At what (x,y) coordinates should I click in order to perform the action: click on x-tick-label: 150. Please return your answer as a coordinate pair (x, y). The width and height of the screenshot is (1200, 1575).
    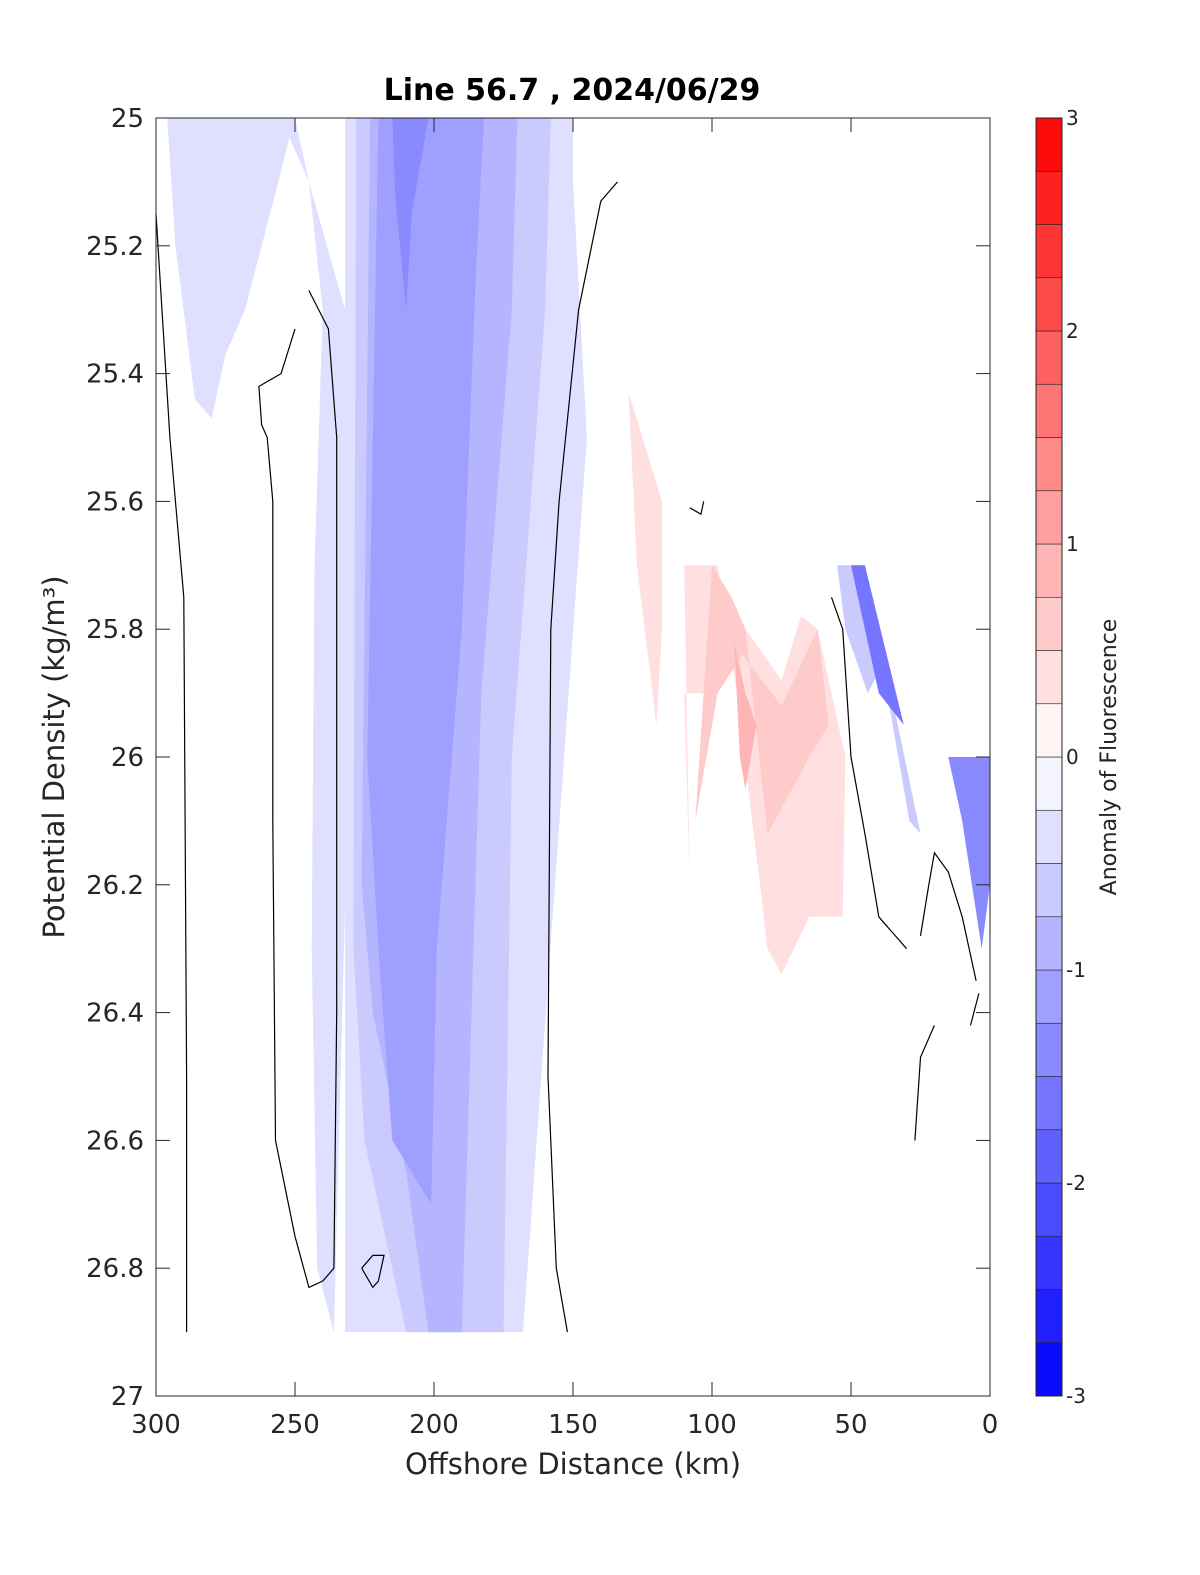
    Looking at the image, I should click on (573, 1425).